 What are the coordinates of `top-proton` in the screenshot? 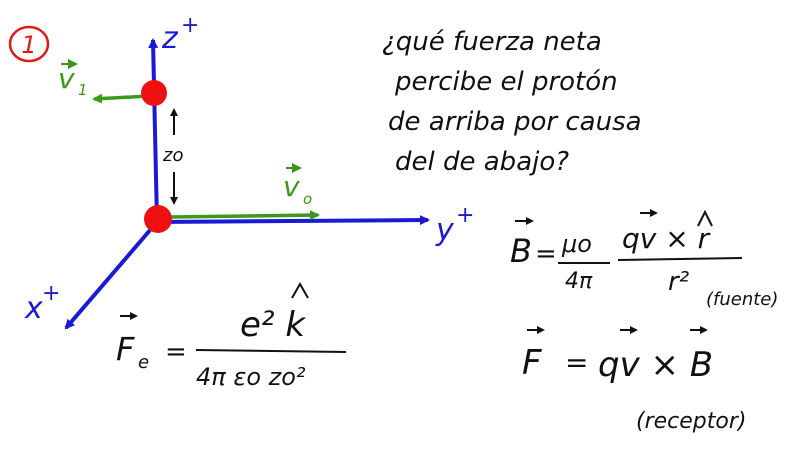 It's located at (154, 93).